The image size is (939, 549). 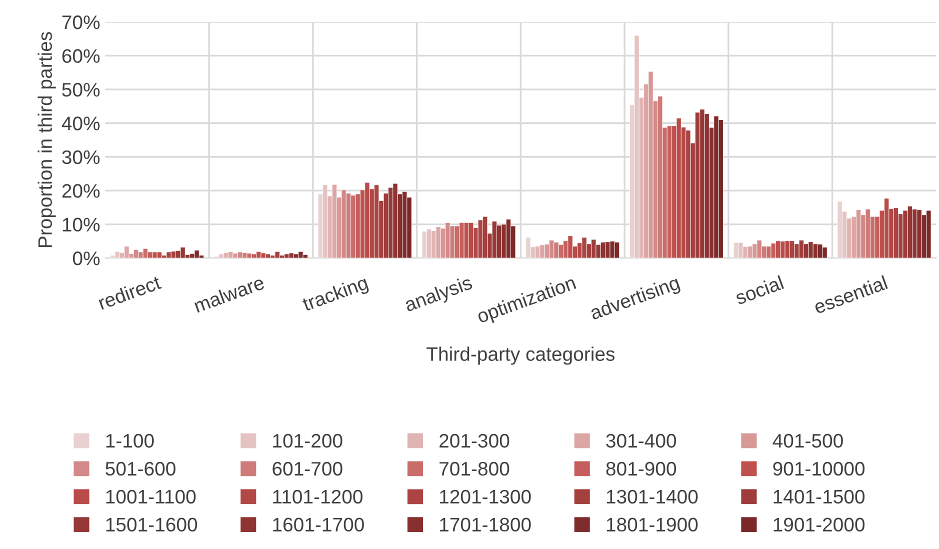 I want to click on x-tick-label: social, so click(x=759, y=290).